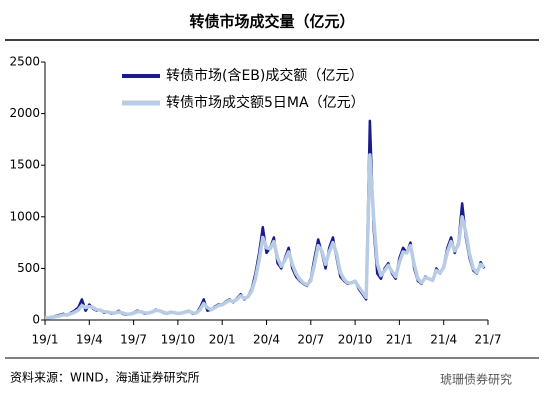  Describe the element at coordinates (36, 320) in the screenshot. I see `y-tick-label: 0` at that location.